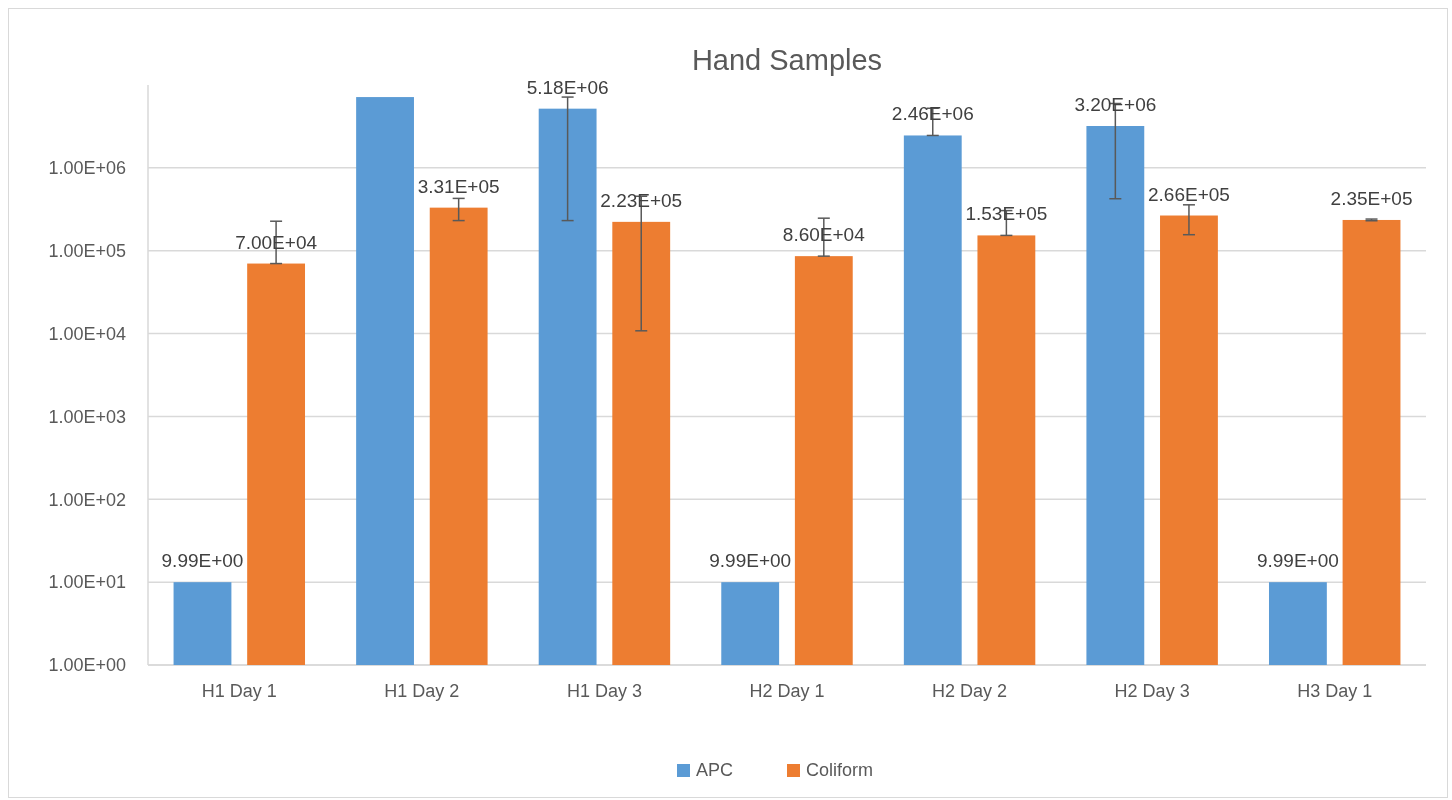 The width and height of the screenshot is (1452, 800). Describe the element at coordinates (87, 582) in the screenshot. I see `y-tick-label: 1.00E+01` at that location.